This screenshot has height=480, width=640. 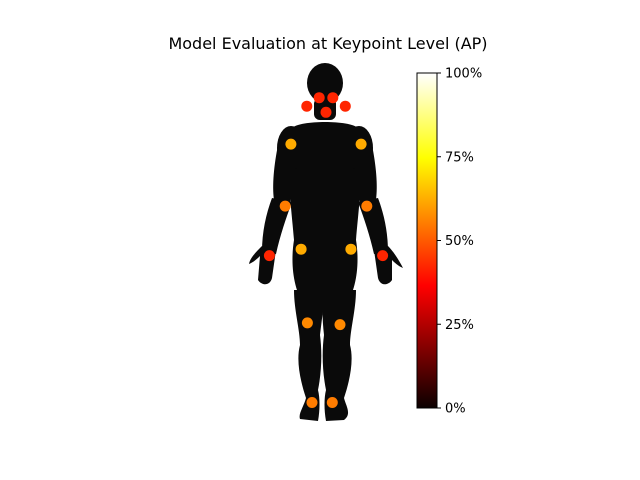 I want to click on colorbar-ticks: 0% 25% 50% 75% 100%, so click(x=459, y=242).